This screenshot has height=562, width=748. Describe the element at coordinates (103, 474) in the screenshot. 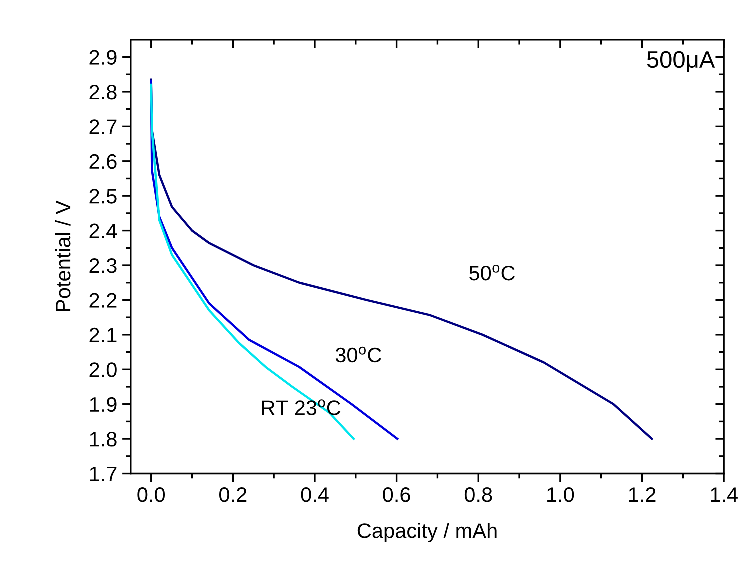

I see `y-tick-label: 1.7` at that location.